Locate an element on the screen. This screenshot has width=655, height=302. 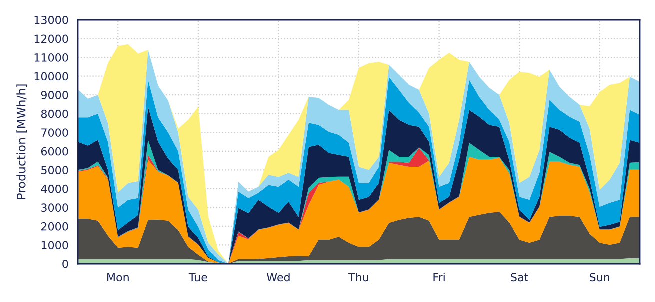
x-tick-label: Sat is located at coordinates (519, 277).